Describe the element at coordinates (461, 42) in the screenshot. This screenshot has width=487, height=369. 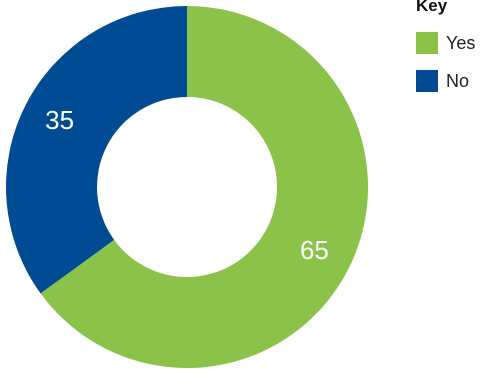
I see `legend-label-yes: Yes` at that location.